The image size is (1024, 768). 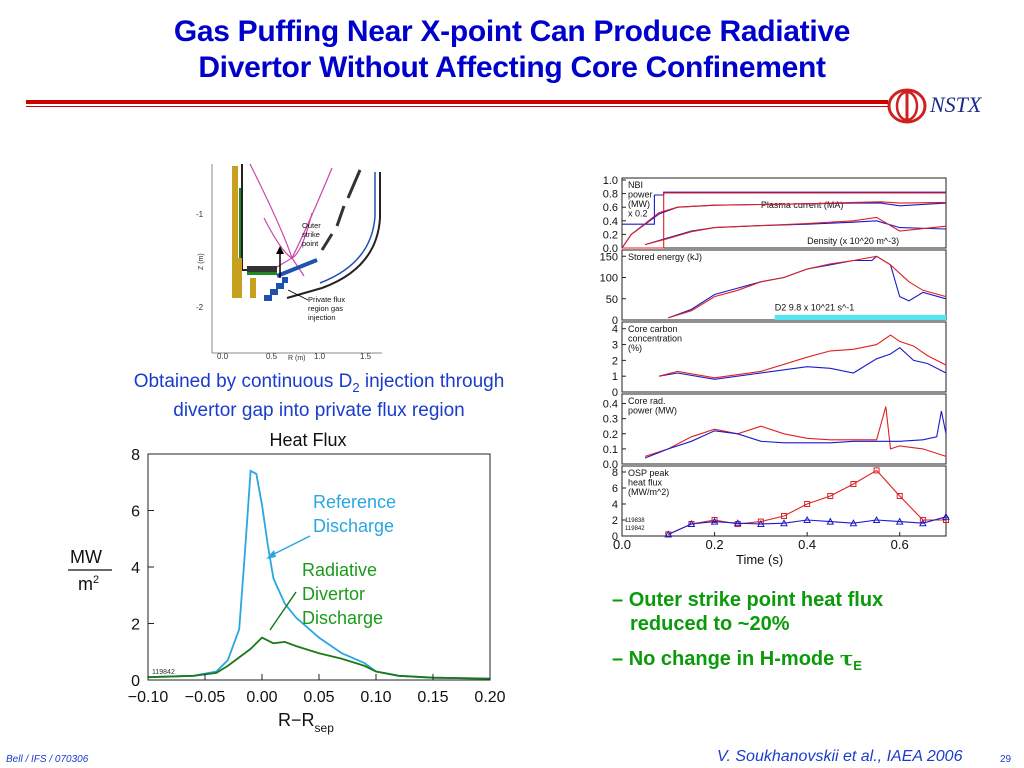 What do you see at coordinates (353, 526) in the screenshot?
I see `reference-legend-line: Discharge` at bounding box center [353, 526].